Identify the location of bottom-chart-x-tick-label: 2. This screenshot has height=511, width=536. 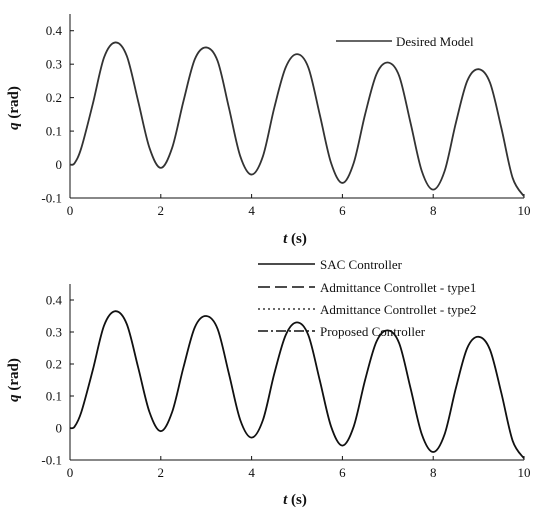
(161, 472).